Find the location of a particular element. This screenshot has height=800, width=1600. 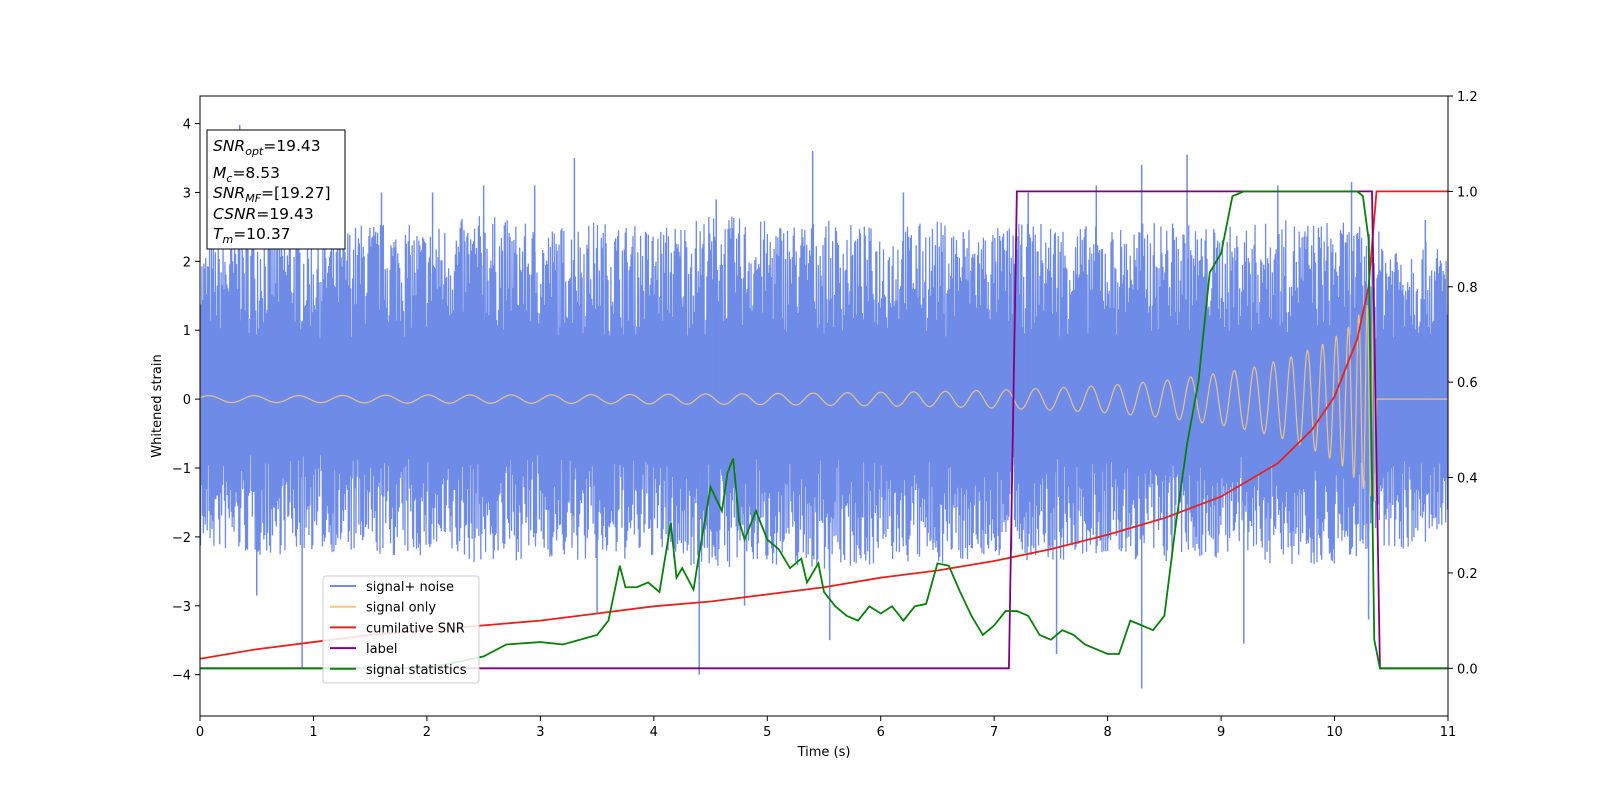

x-tick-label: 11 is located at coordinates (1448, 732).